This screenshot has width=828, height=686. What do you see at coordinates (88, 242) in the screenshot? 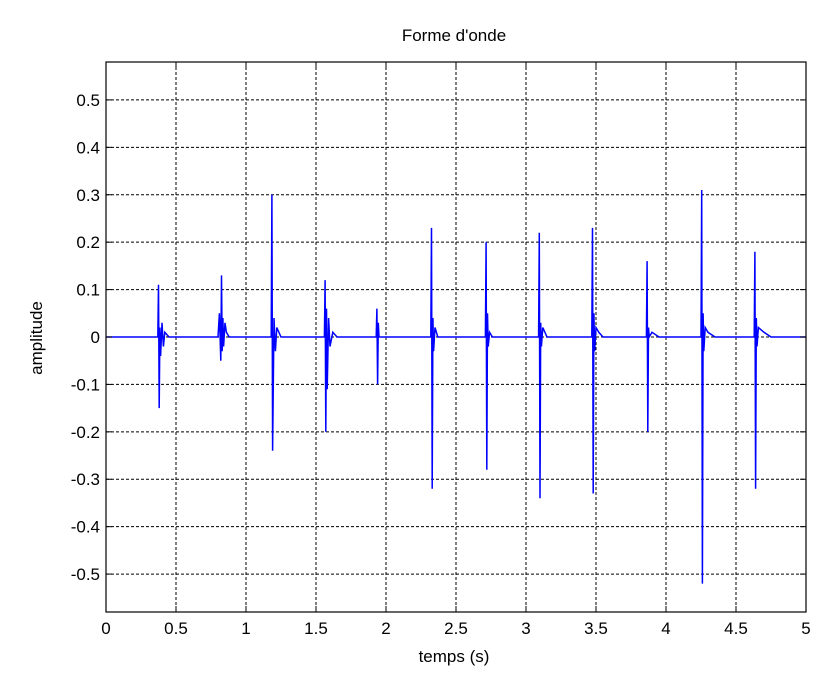
I see `y-tick-label: 0.2` at bounding box center [88, 242].